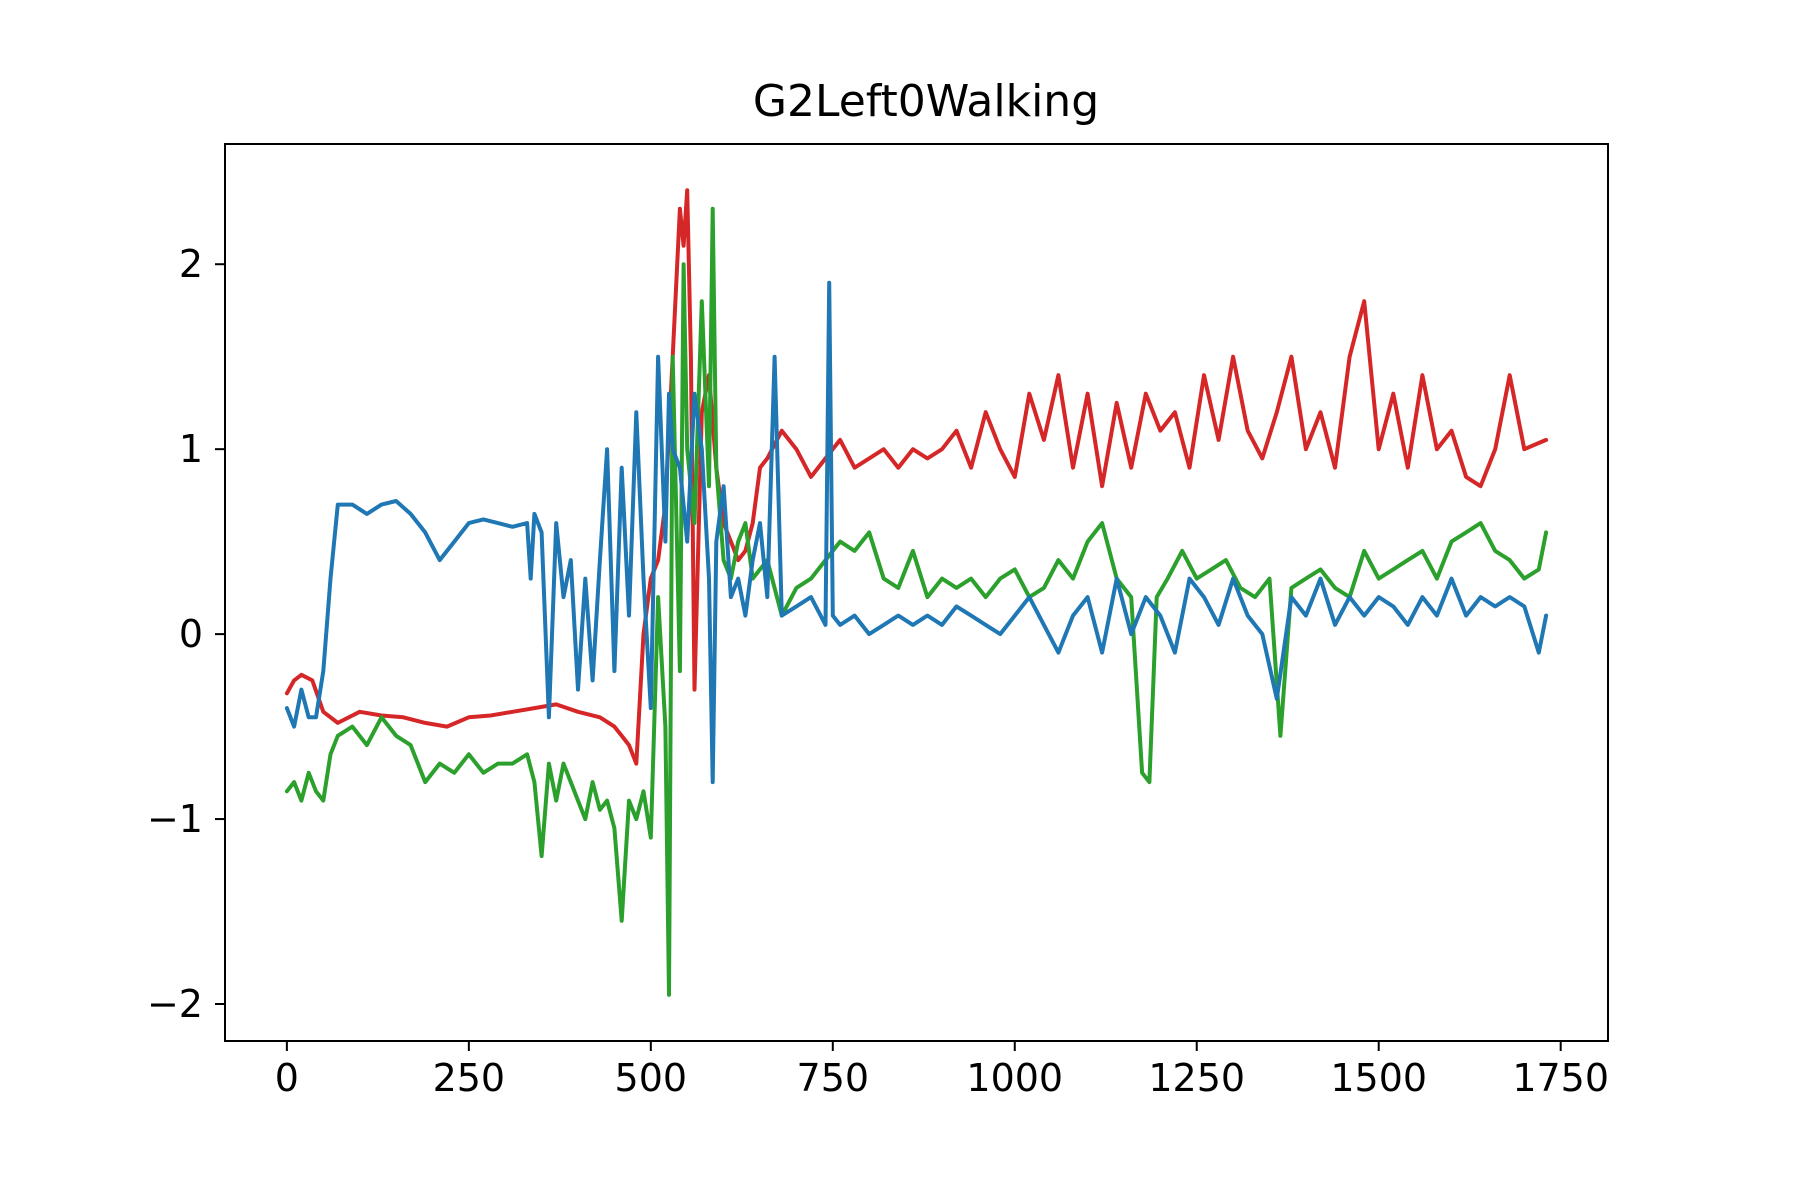 This screenshot has width=1800, height=1200. I want to click on x-tick-label: 1750, so click(1560, 1078).